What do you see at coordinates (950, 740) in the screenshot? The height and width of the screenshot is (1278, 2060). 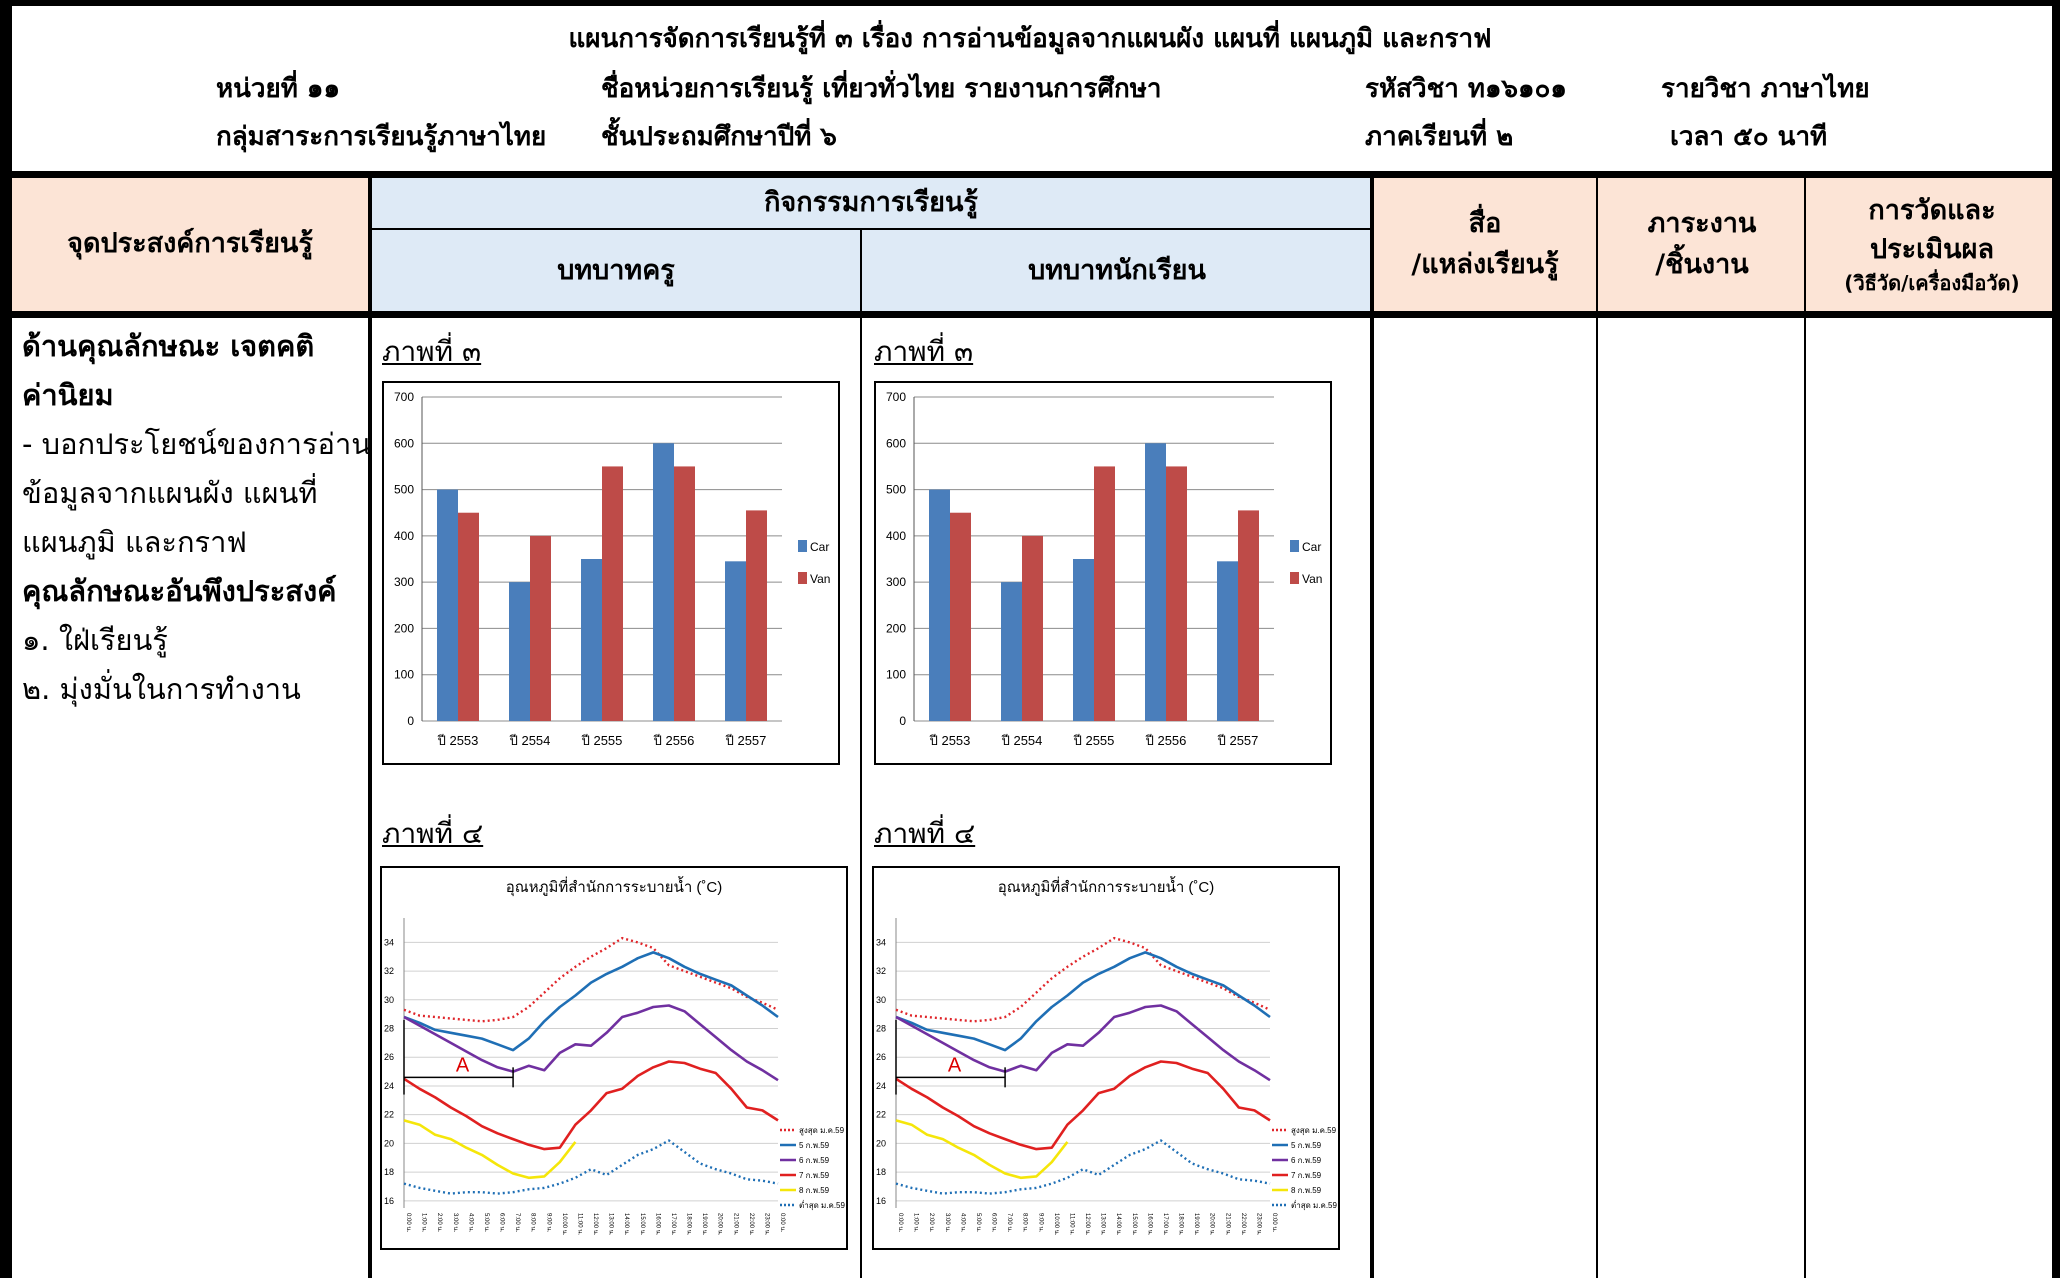 I see `x-tick-label: ปี 2553` at bounding box center [950, 740].